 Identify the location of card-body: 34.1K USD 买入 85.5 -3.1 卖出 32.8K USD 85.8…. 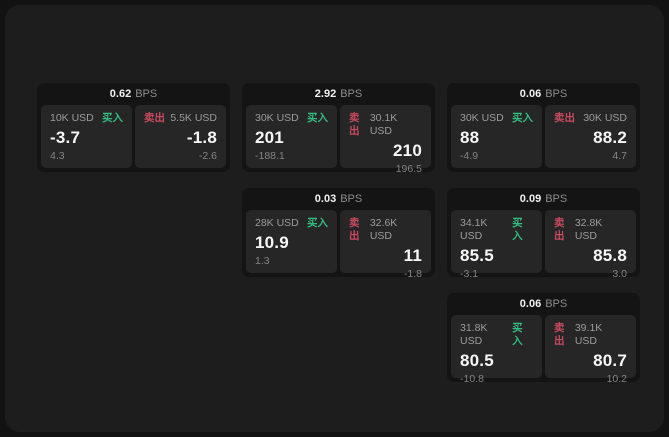
(543, 245).